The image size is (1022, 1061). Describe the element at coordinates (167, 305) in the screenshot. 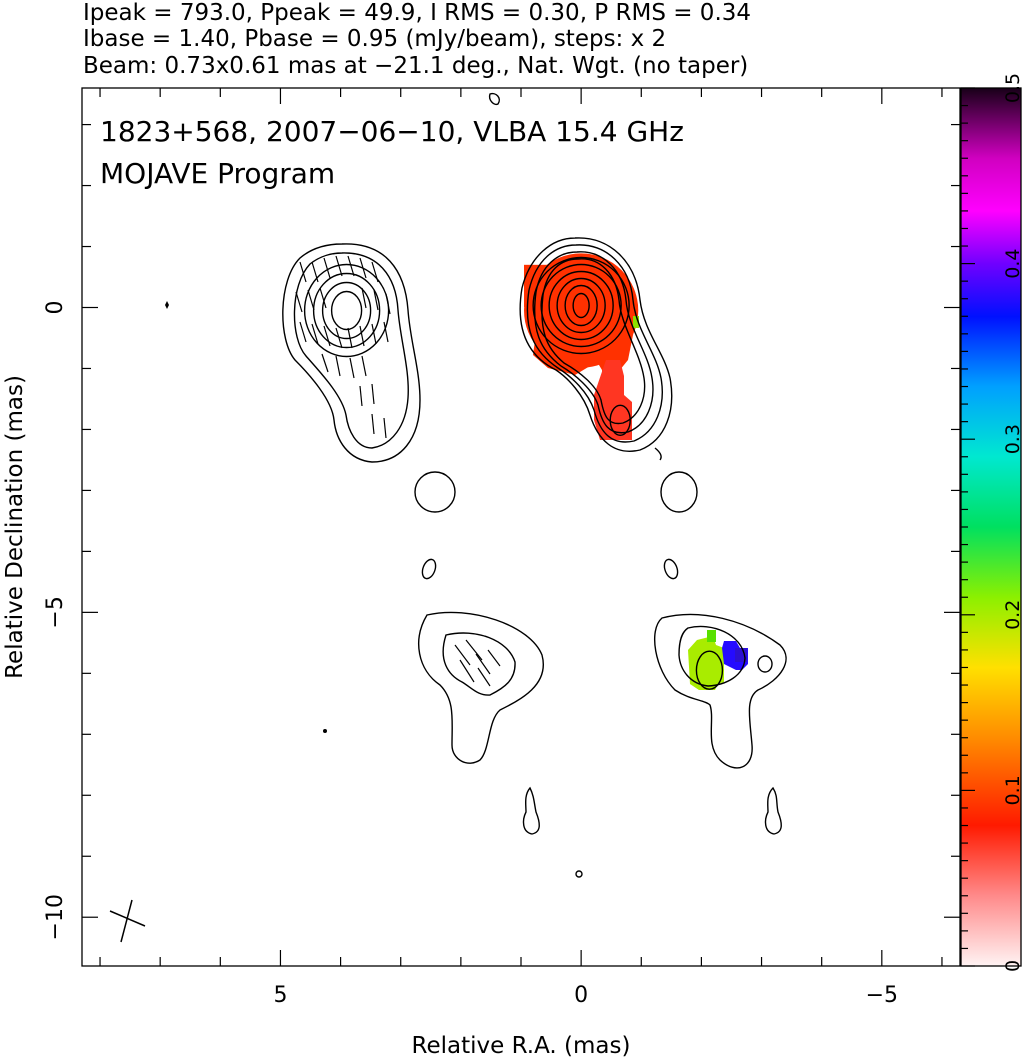

I see `isolated-dot-left` at that location.